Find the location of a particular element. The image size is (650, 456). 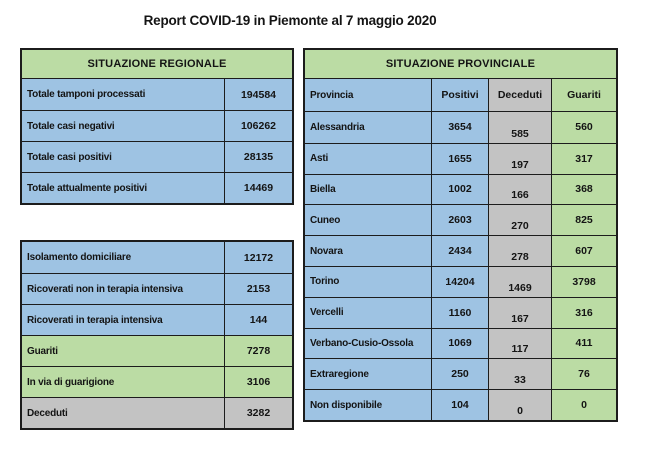

row-label: Totale attualmente positivi is located at coordinates (87, 188).